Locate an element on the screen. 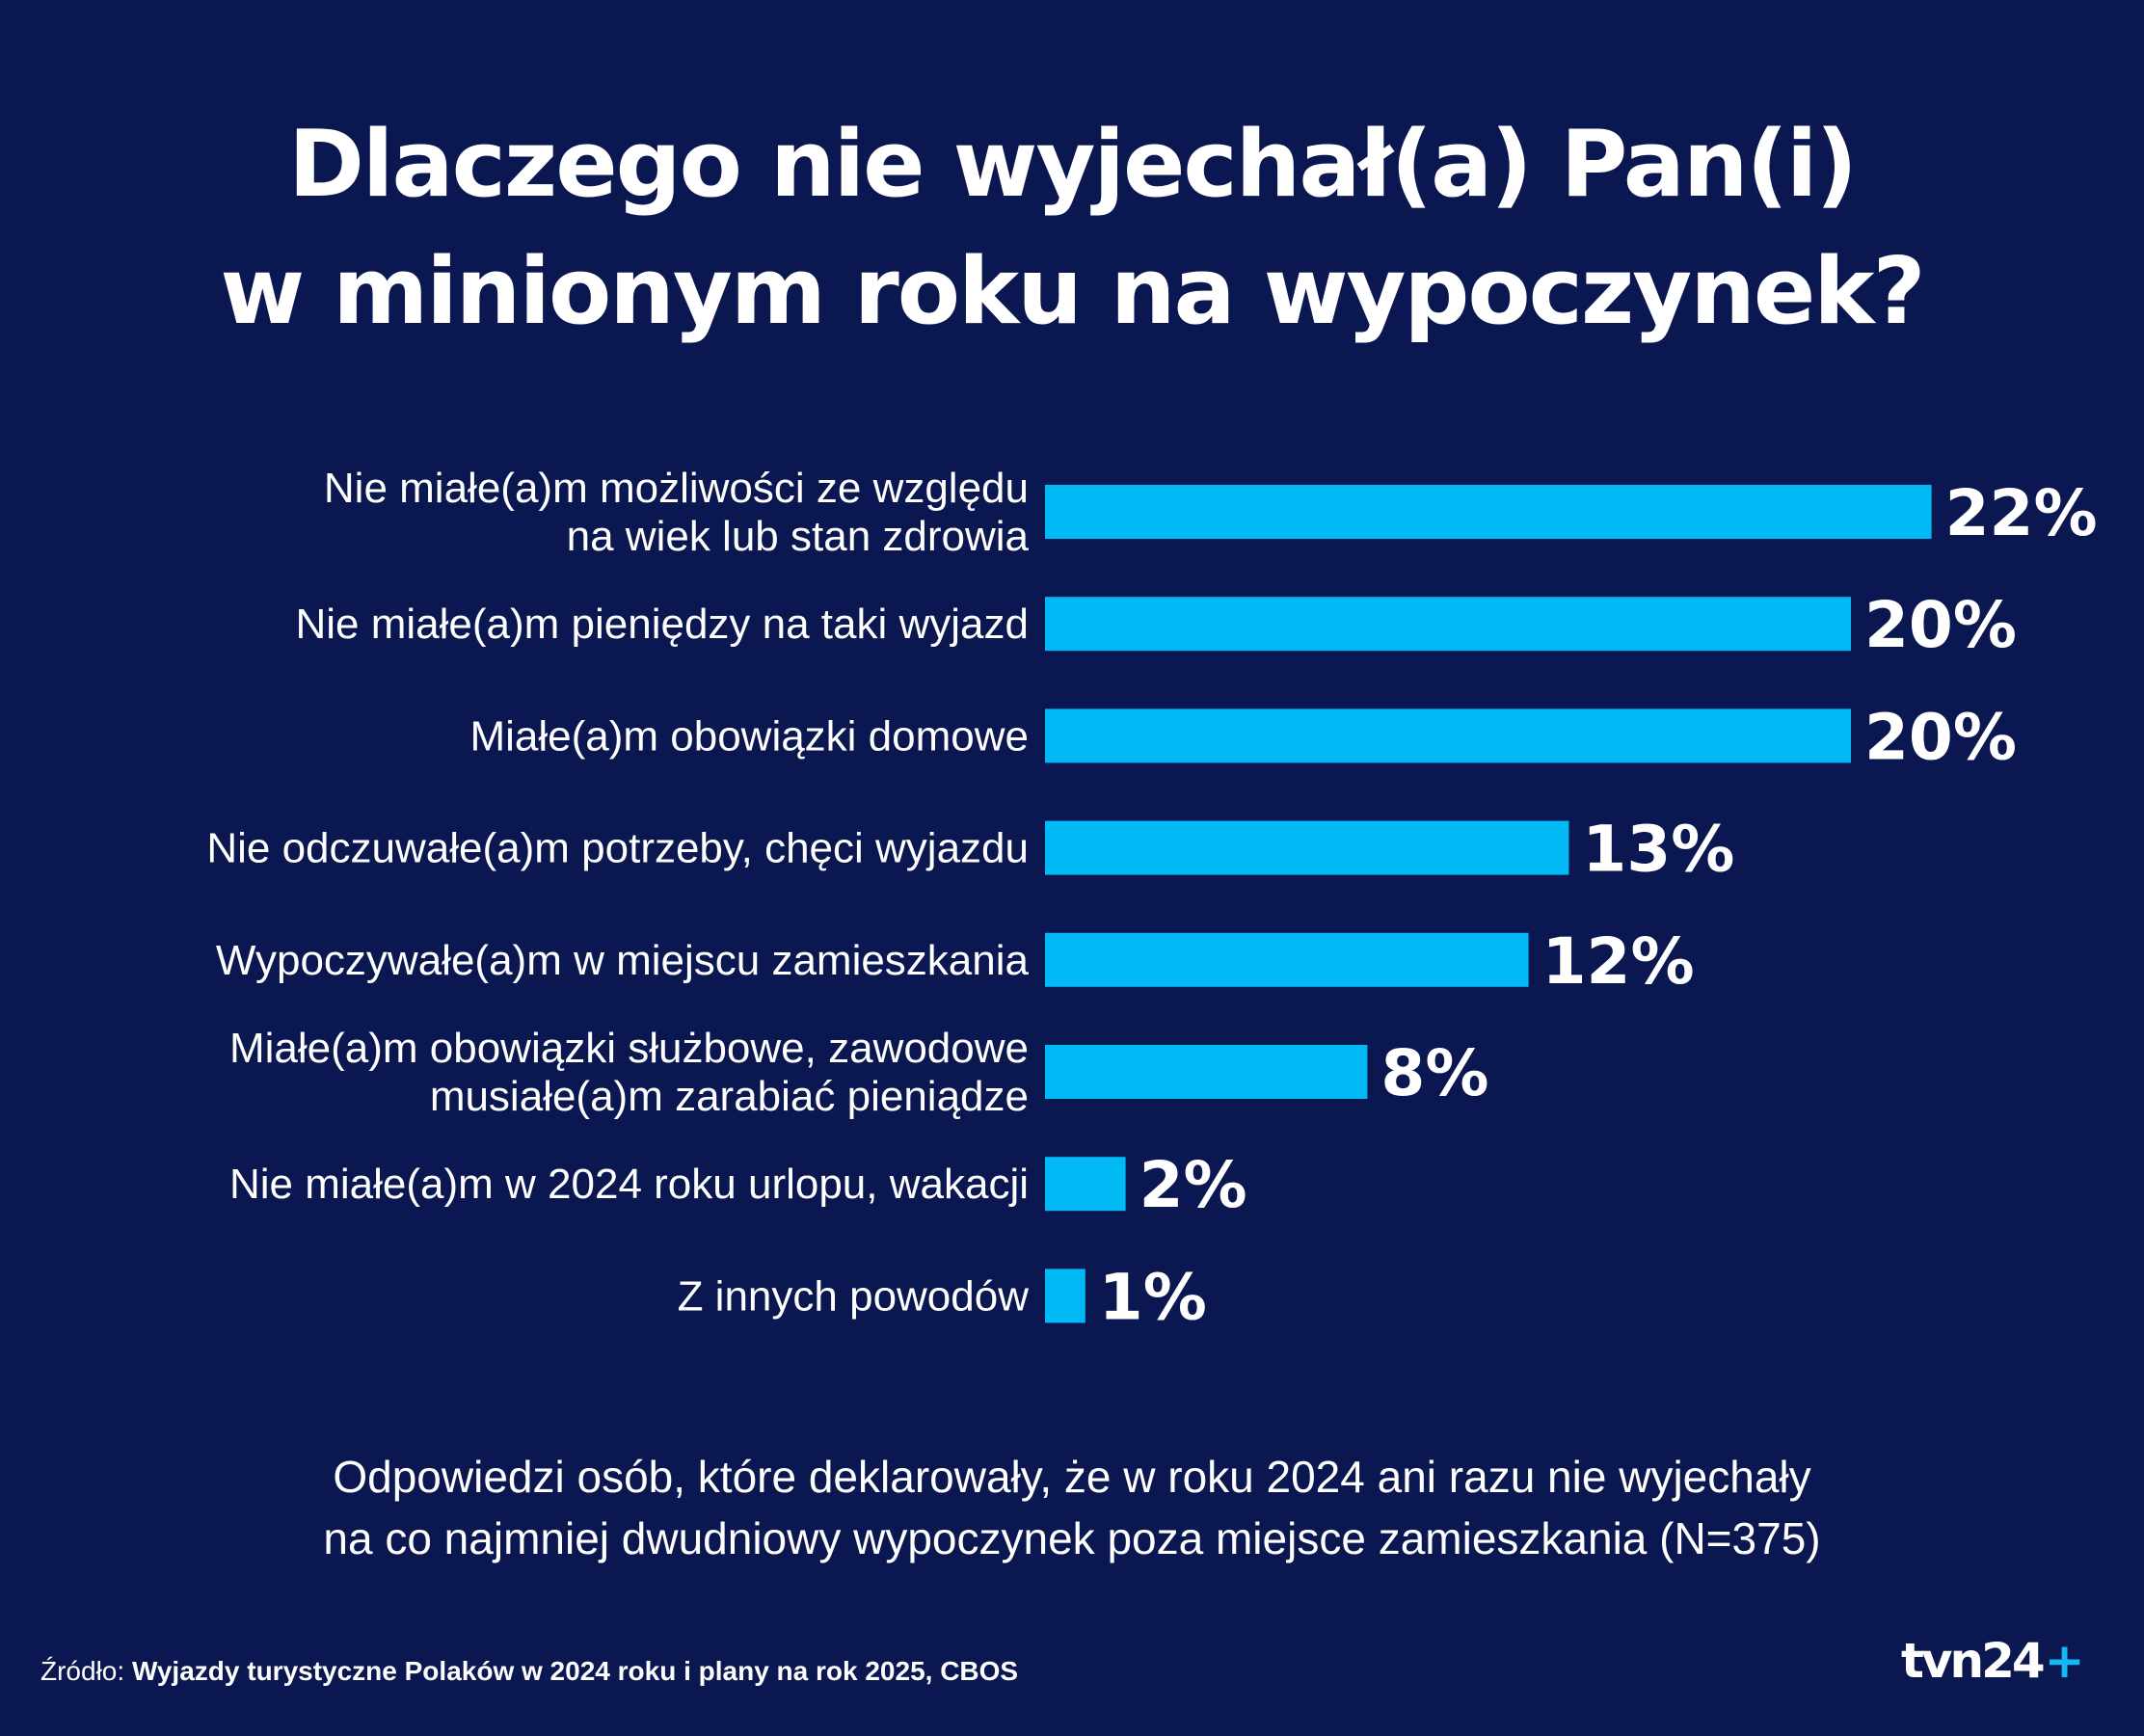 This screenshot has height=1736, width=2144. category-label: musiałe(a)m zarabiać pieniądze is located at coordinates (729, 1096).